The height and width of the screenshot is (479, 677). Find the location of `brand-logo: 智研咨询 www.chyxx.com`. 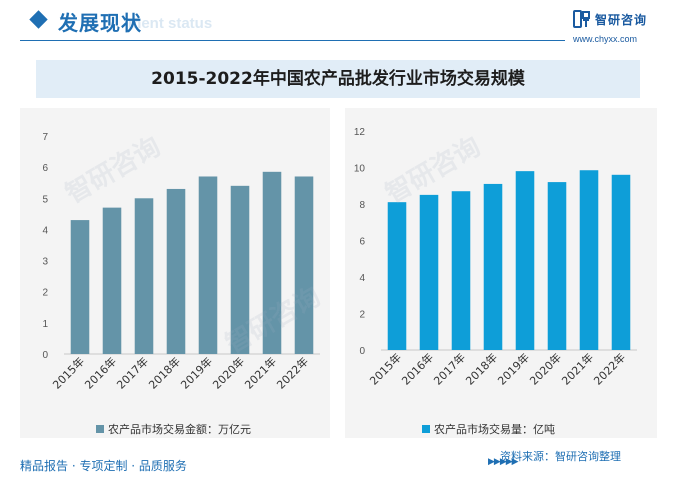

brand-logo: 智研咨询 www.chyxx.com is located at coordinates (623, 28).